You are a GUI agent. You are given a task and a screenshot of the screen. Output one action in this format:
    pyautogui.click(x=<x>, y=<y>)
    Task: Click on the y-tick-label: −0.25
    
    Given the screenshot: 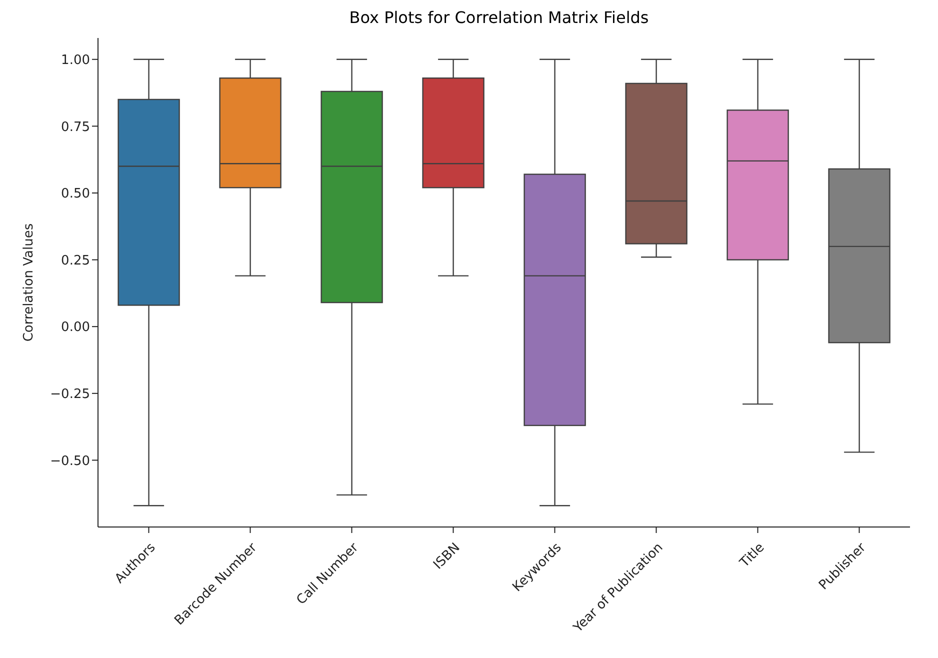 What is the action you would take?
    pyautogui.click(x=70, y=394)
    